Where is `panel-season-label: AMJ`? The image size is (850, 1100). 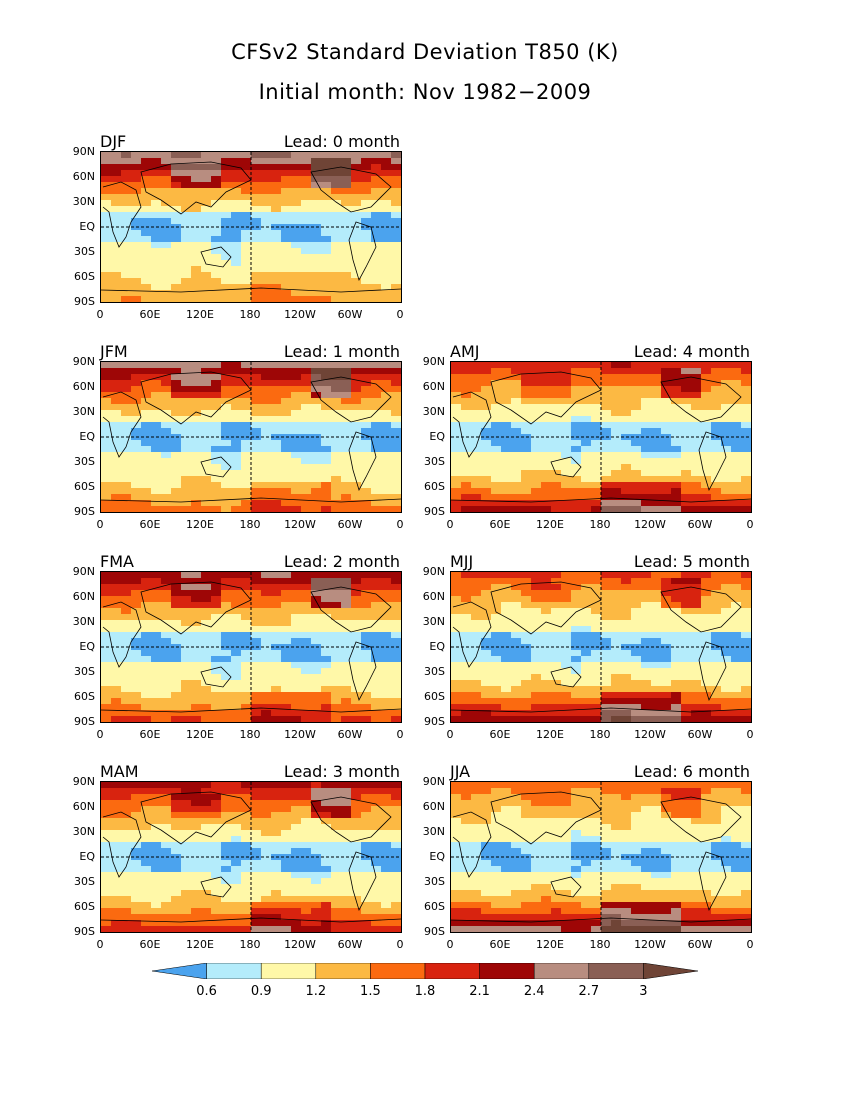 panel-season-label: AMJ is located at coordinates (465, 351).